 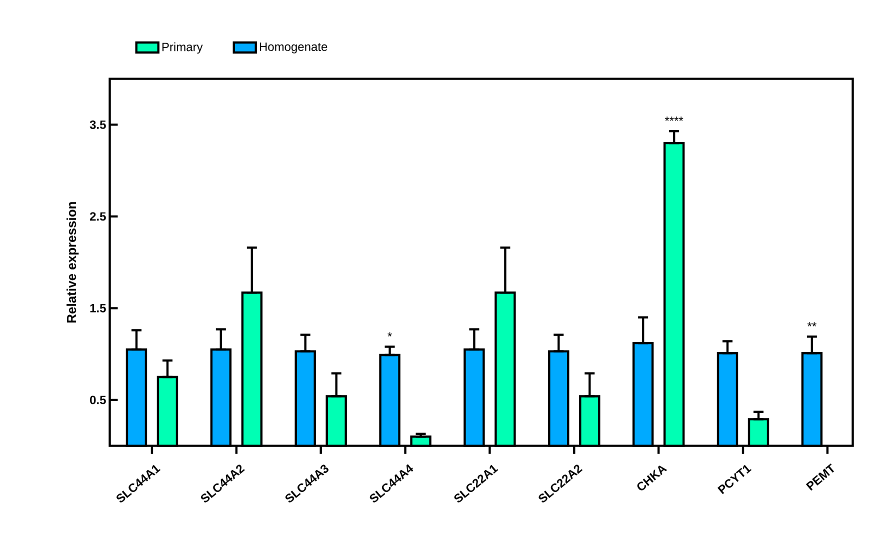 I want to click on y-tick-label: 3.5, so click(x=98, y=124).